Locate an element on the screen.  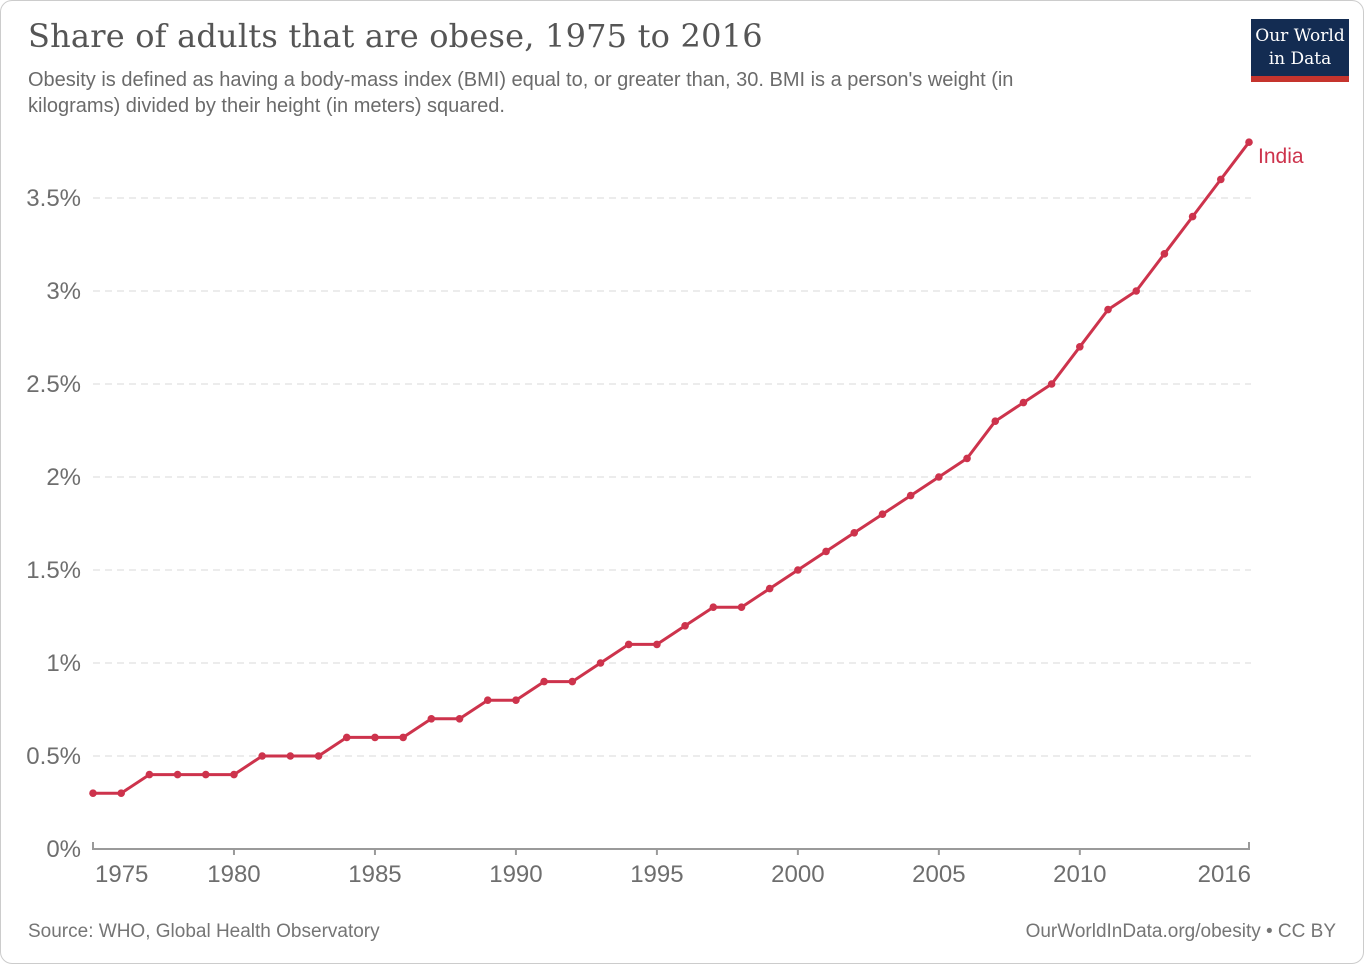
x-tick-label: 2005 is located at coordinates (938, 874).